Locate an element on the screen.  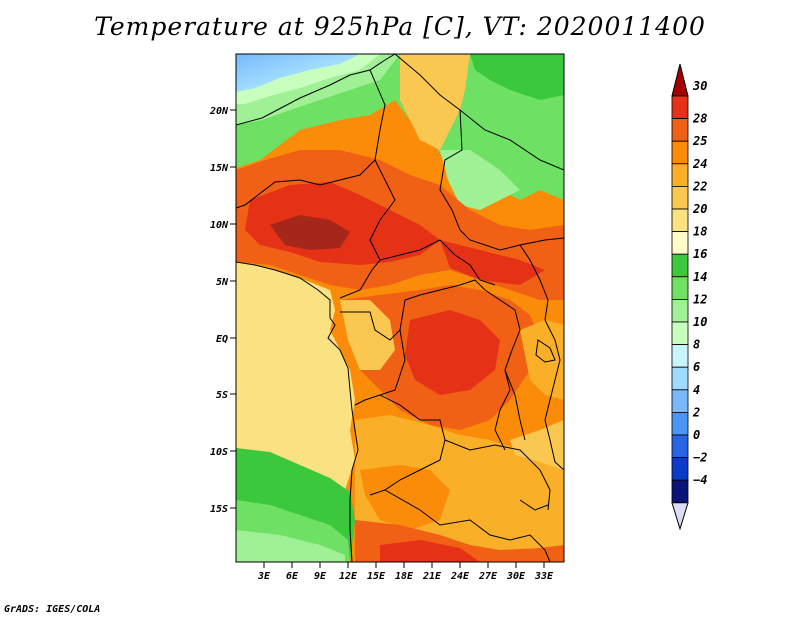
colorbar-label: 6 is located at coordinates (696, 367).